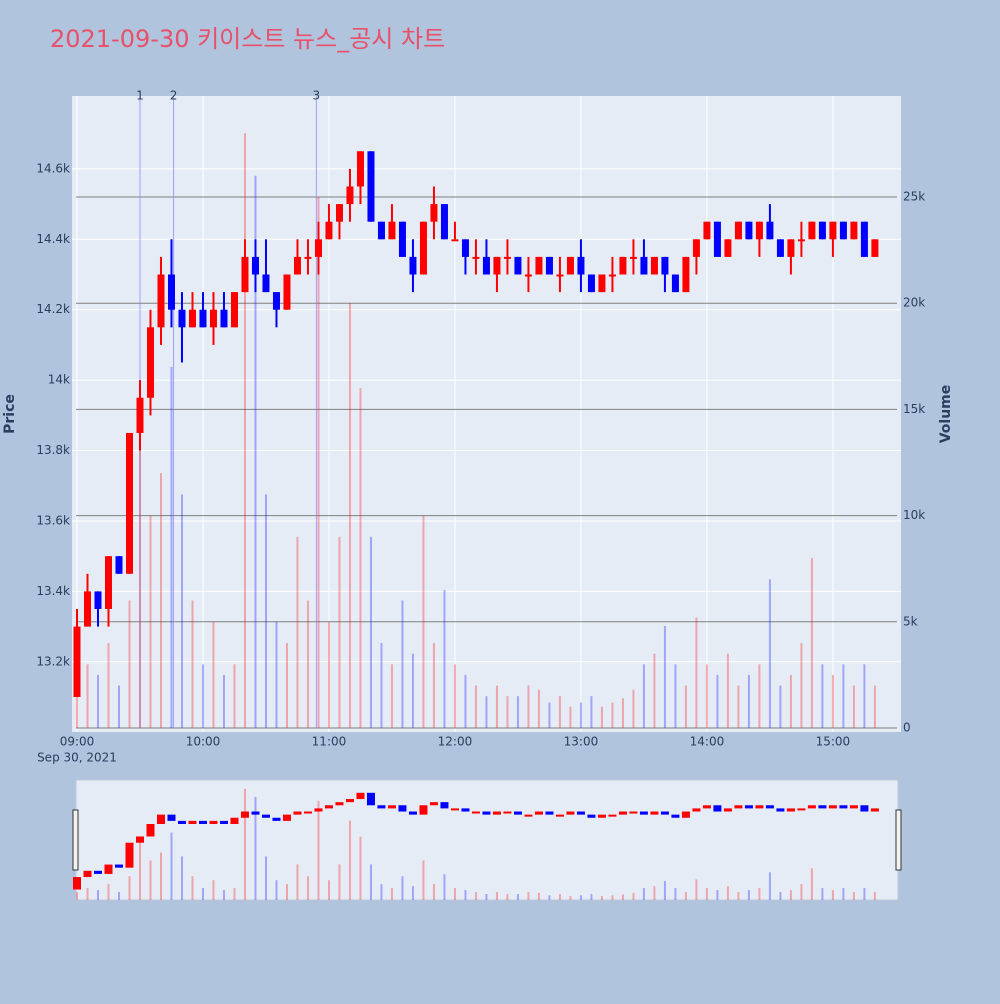 This screenshot has width=1000, height=1004. What do you see at coordinates (914, 515) in the screenshot?
I see `y2-tick-label: 10k` at bounding box center [914, 515].